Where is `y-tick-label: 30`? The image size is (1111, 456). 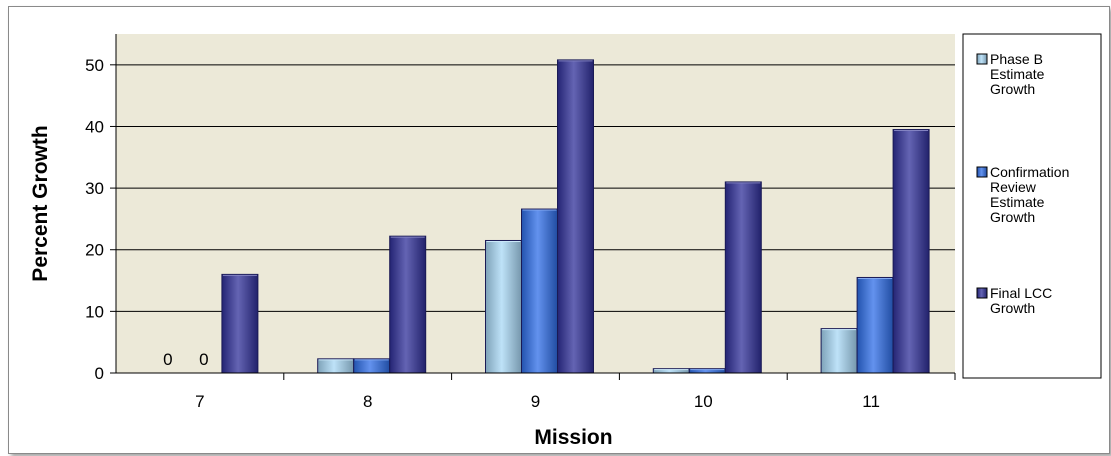
y-tick-label: 30 is located at coordinates (94, 188).